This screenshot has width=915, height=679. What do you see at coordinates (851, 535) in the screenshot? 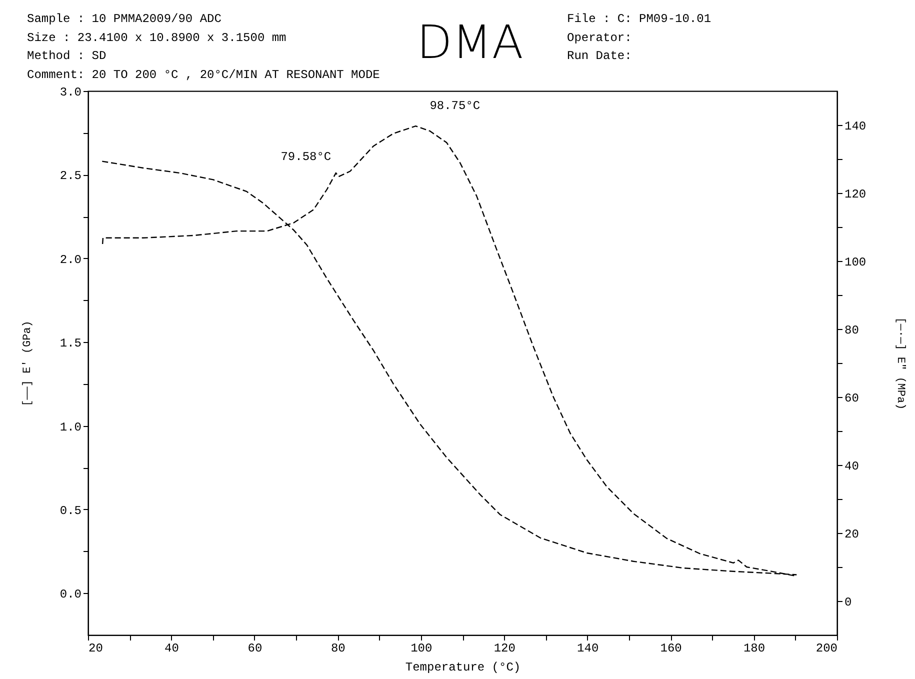
I see `y2-tick-label: 20` at bounding box center [851, 535].